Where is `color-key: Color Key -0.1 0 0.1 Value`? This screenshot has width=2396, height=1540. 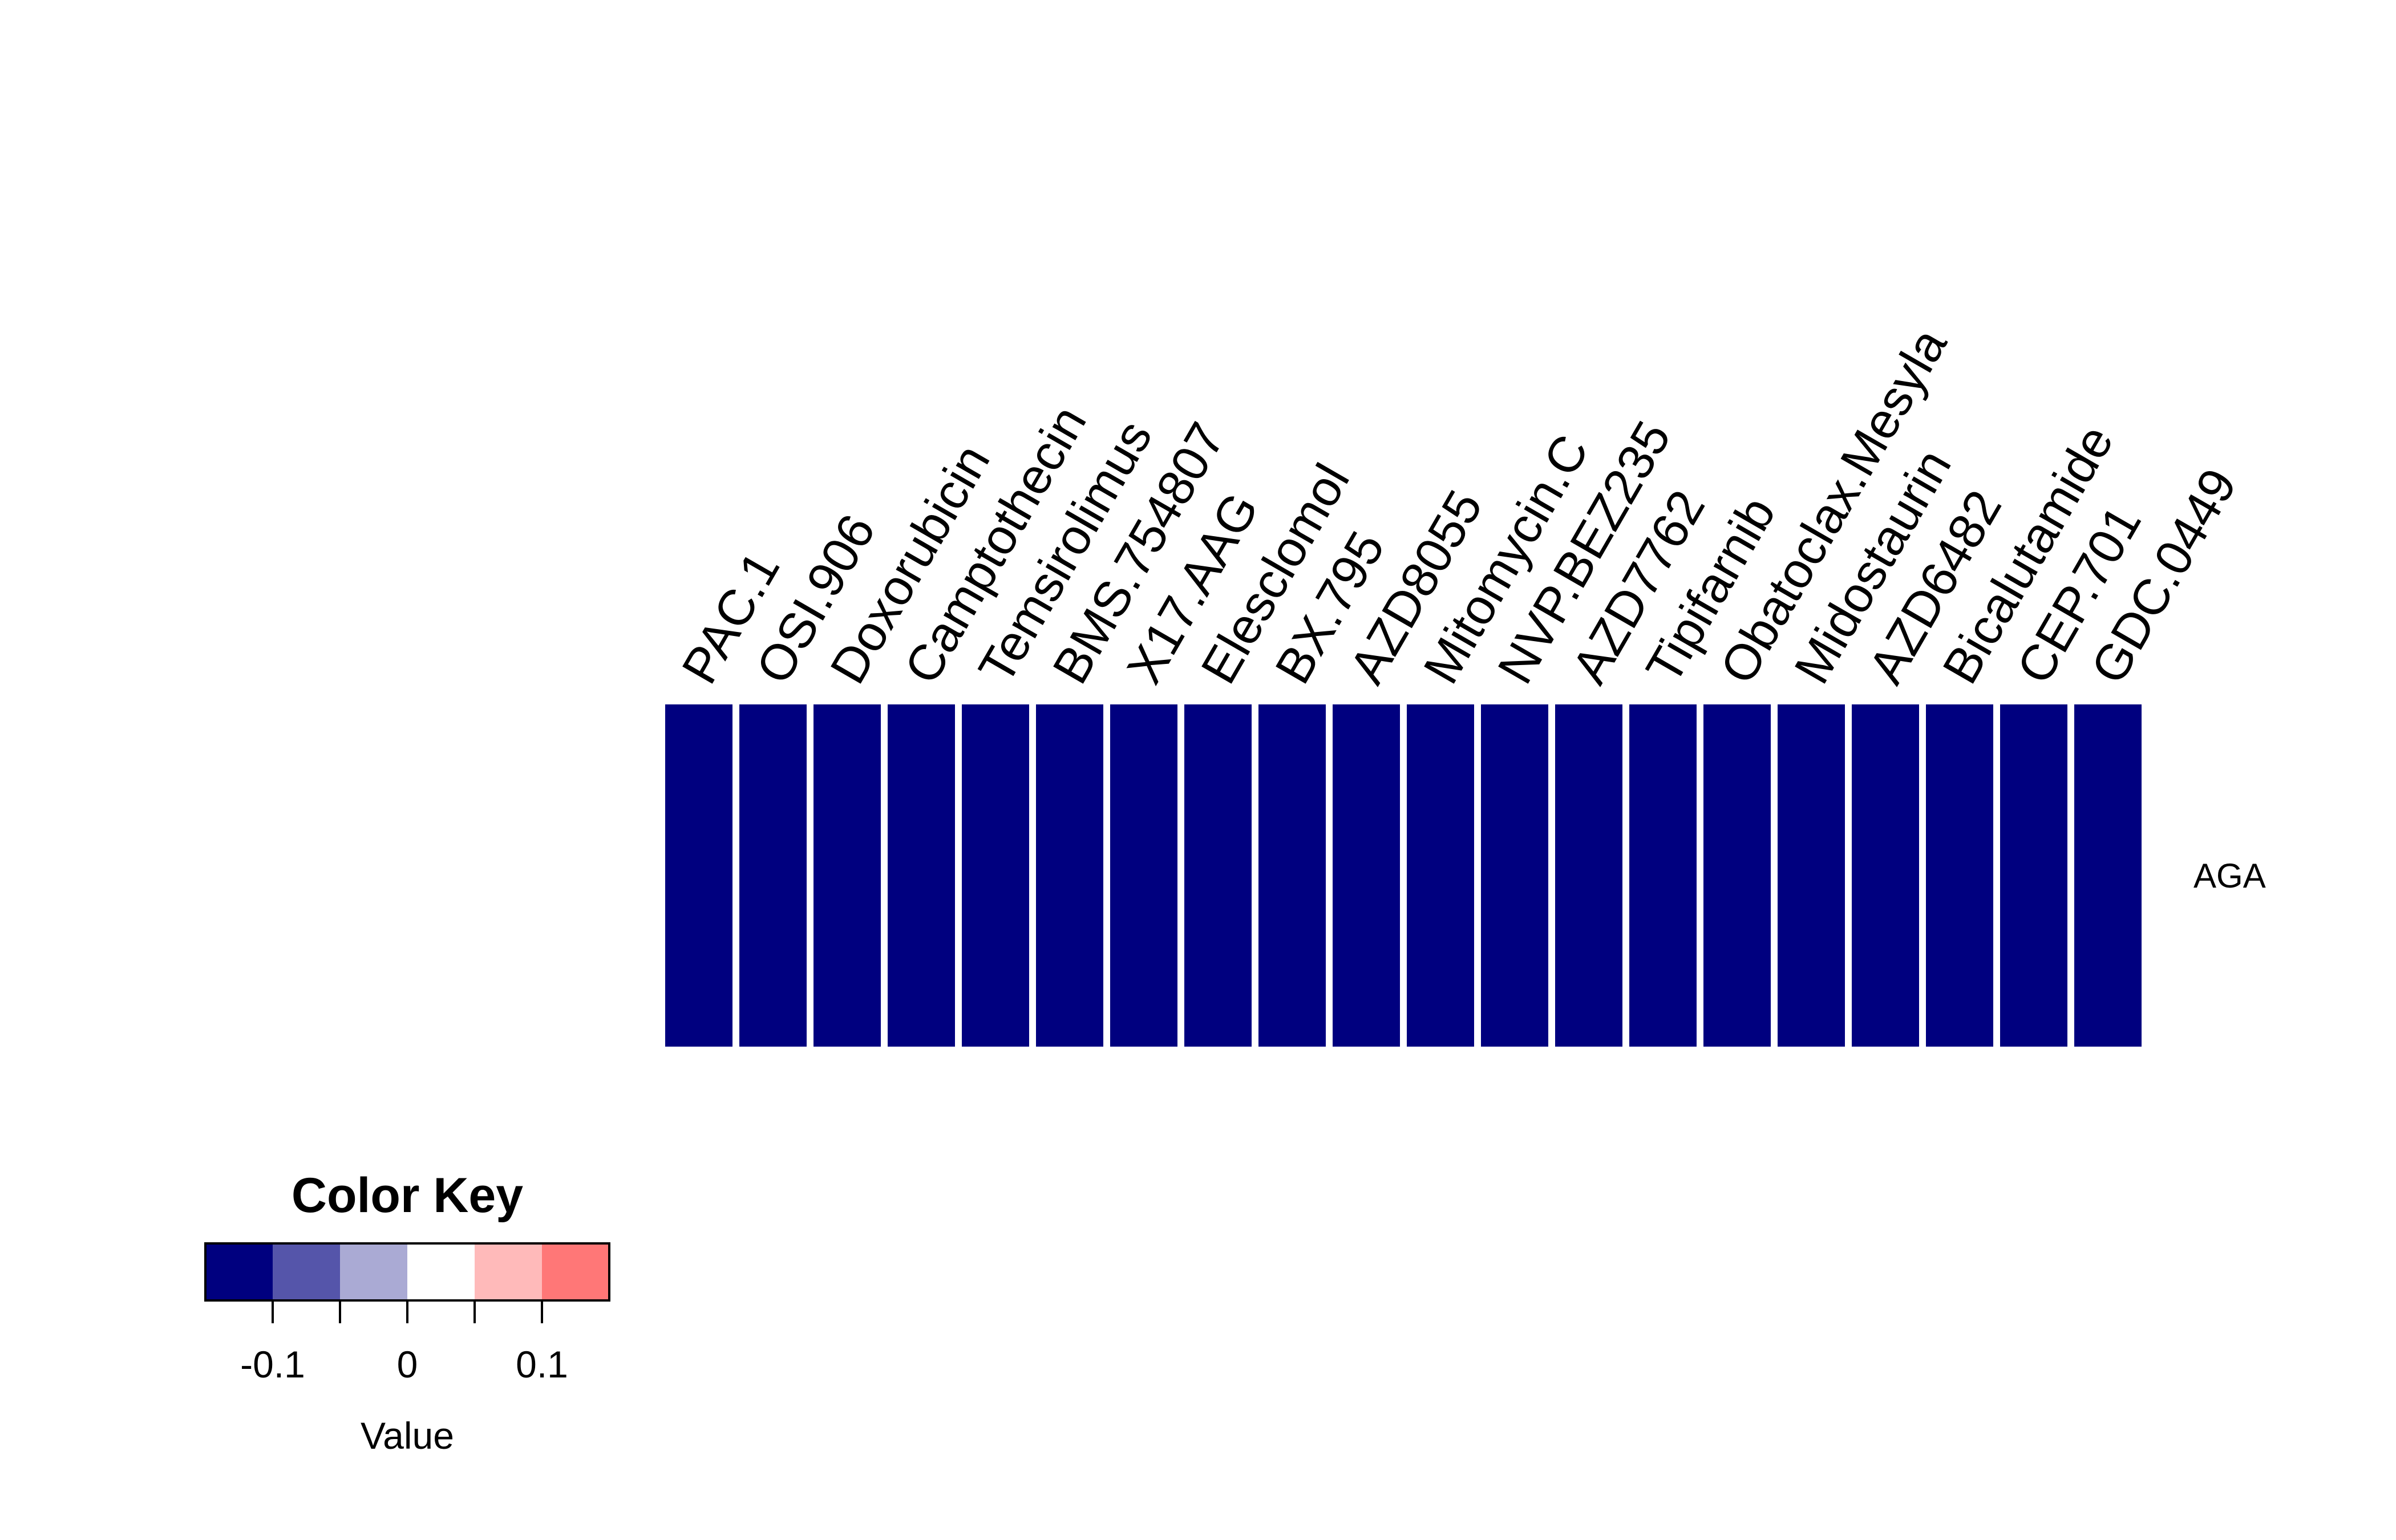
color-key: Color Key -0.1 0 0.1 Value is located at coordinates (407, 1312).